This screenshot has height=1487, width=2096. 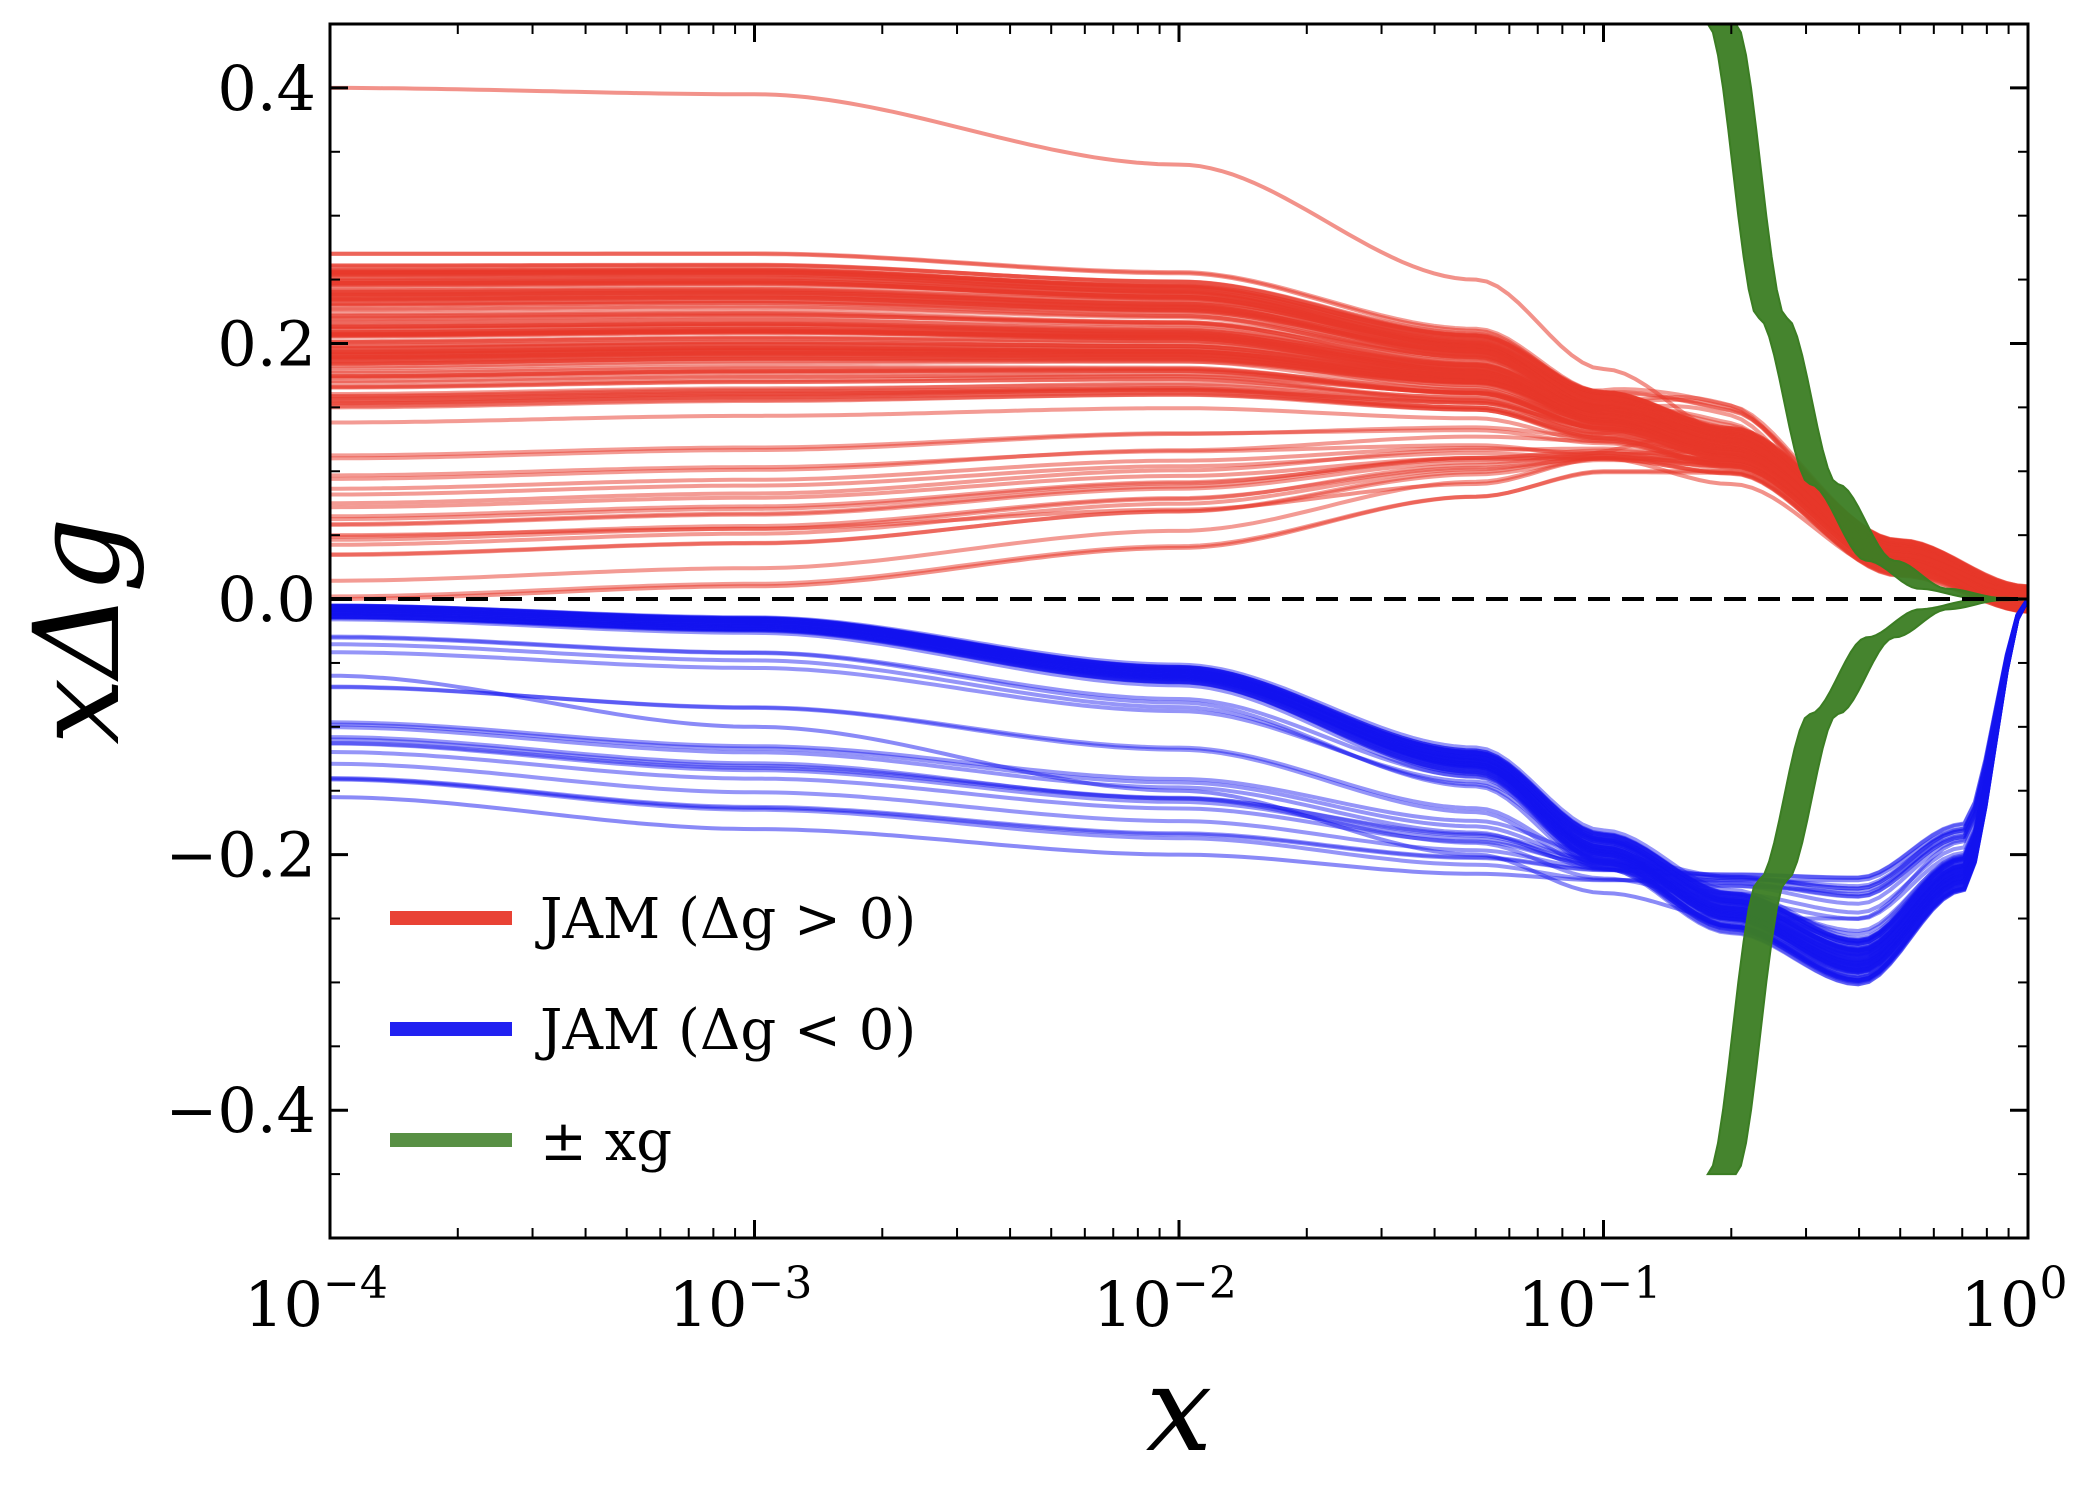 What do you see at coordinates (606, 1141) in the screenshot?
I see `legend-label: ± xg` at bounding box center [606, 1141].